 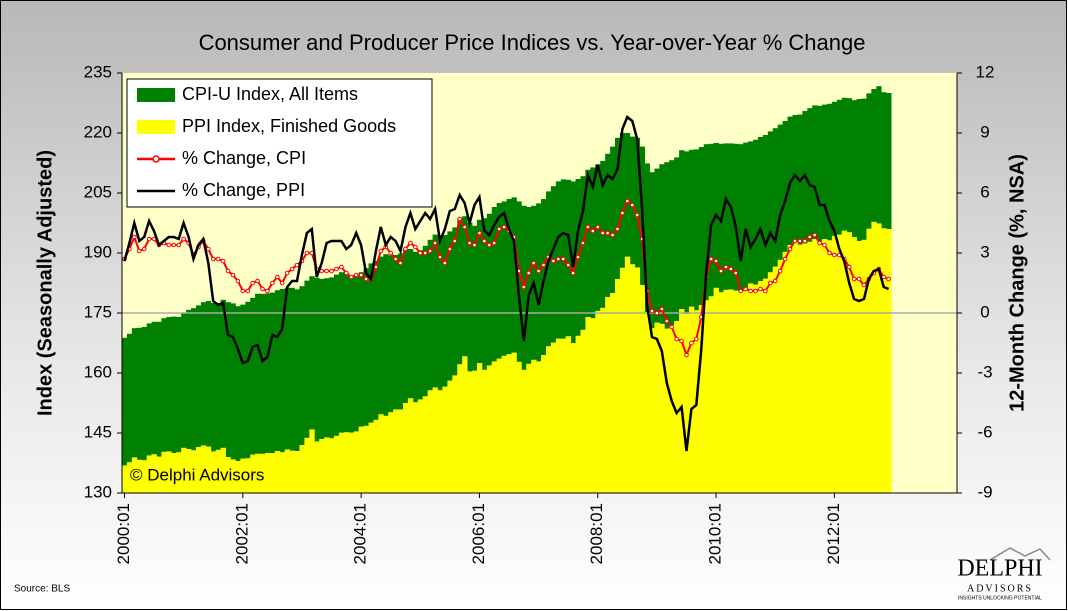 What do you see at coordinates (984, 491) in the screenshot?
I see `y2-tick-label: -9` at bounding box center [984, 491].